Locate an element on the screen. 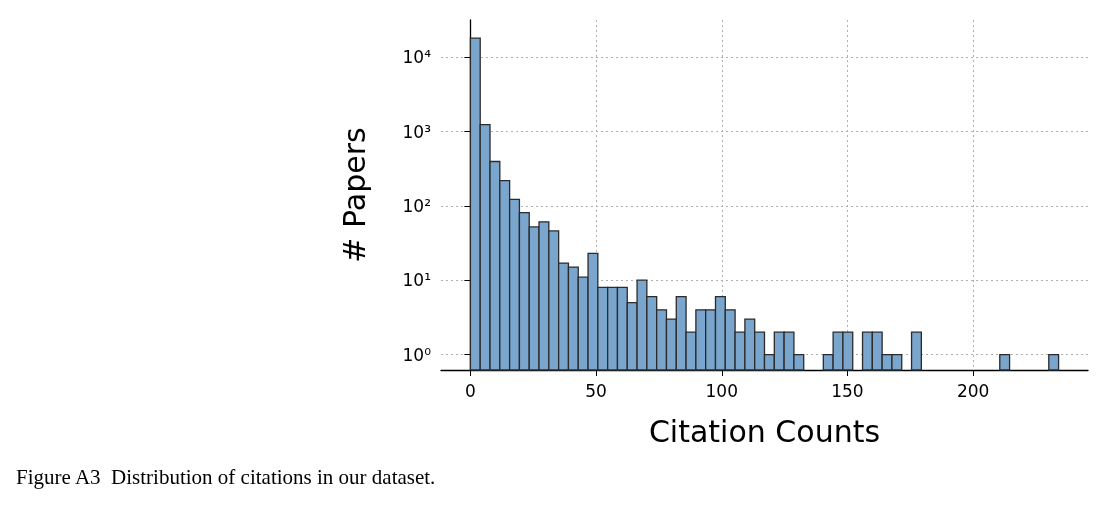 The image size is (1110, 511). x-tick-label: 150 is located at coordinates (847, 390).